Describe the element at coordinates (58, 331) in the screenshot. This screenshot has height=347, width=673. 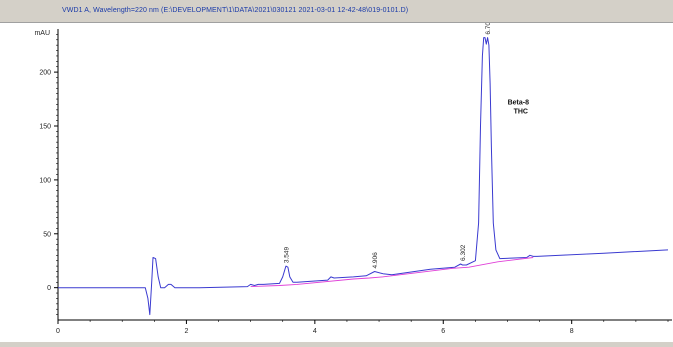
I see `x-tick-label: 0` at that location.